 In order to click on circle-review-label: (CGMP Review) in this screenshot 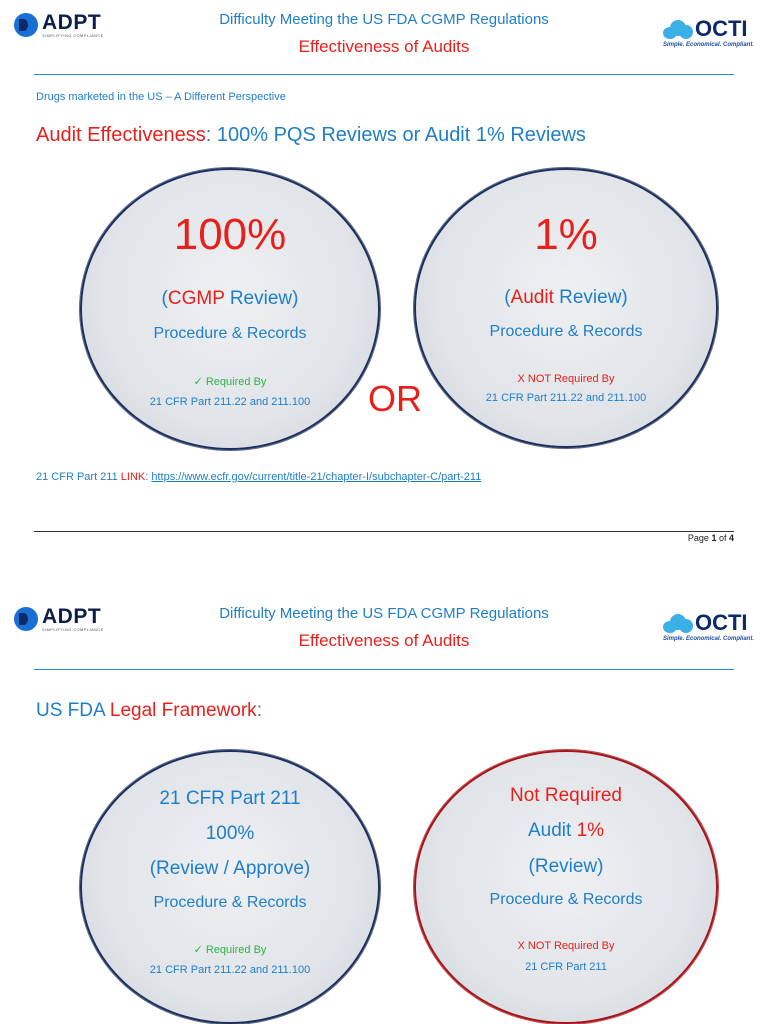, I will do `click(230, 298)`.